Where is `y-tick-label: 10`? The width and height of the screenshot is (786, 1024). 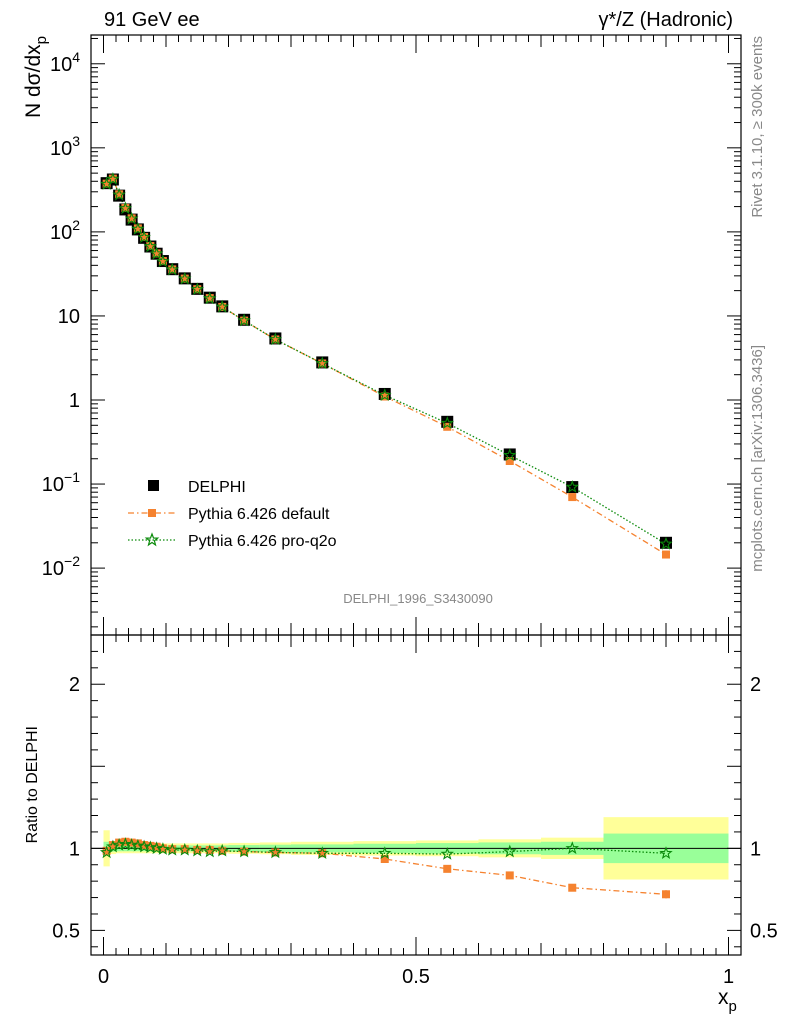
y-tick-label: 10 is located at coordinates (69, 317).